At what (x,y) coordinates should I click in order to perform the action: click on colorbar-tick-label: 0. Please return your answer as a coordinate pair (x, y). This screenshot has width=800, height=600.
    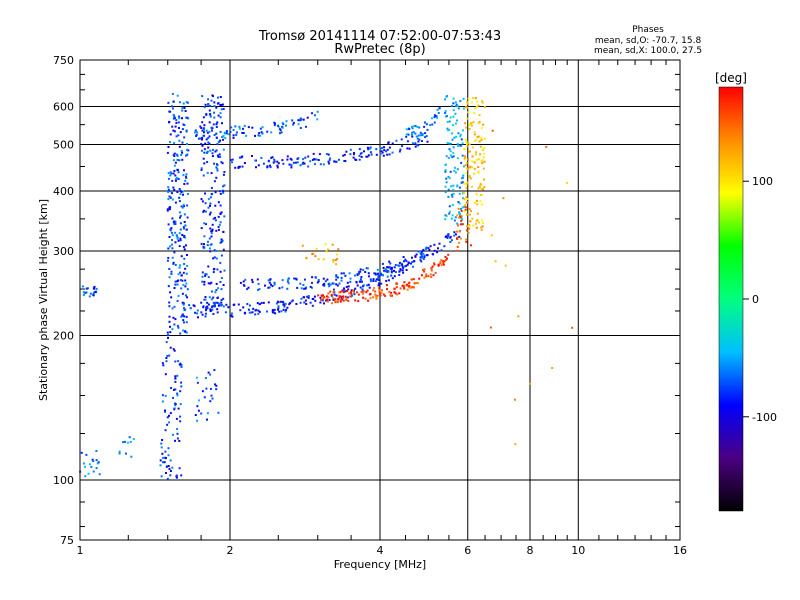
    Looking at the image, I should click on (755, 299).